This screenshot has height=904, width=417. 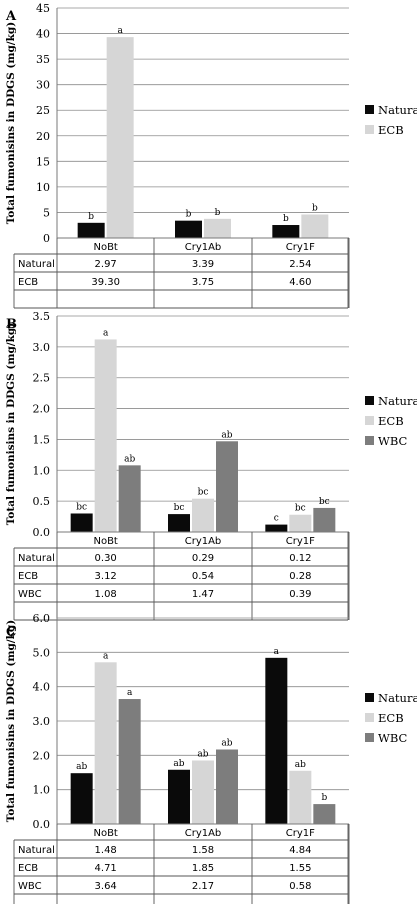 I want to click on data-label: 0.28, so click(x=300, y=576).